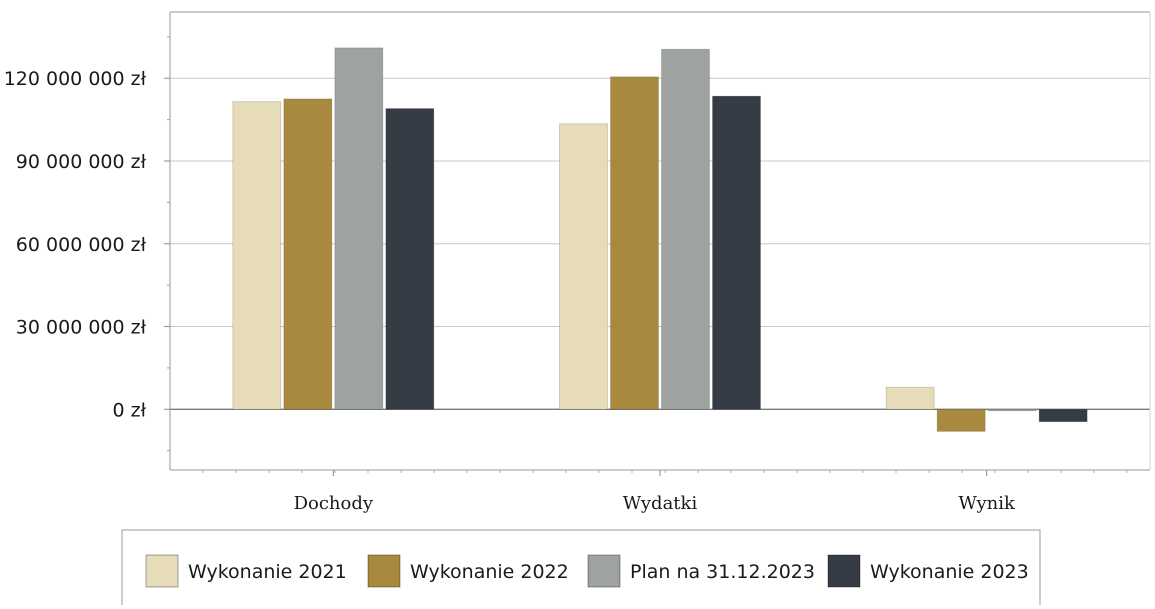 The image size is (1155, 609). What do you see at coordinates (489, 572) in the screenshot?
I see `legend-label-2: Wykonanie 2022` at bounding box center [489, 572].